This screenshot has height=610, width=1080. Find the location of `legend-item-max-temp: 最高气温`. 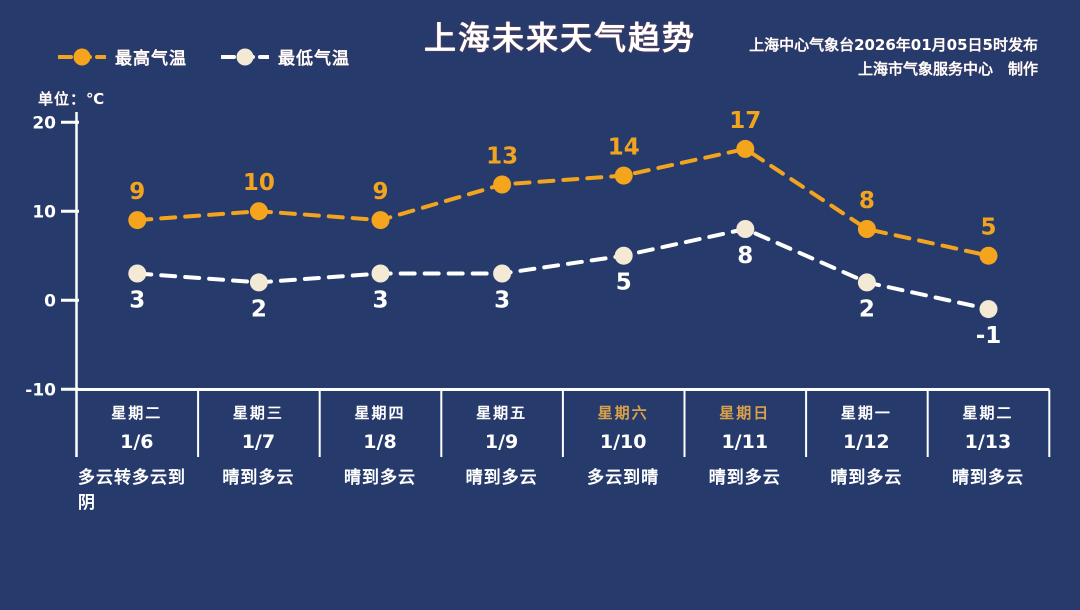

legend-item-max-temp: 最高气温 is located at coordinates (122, 56).